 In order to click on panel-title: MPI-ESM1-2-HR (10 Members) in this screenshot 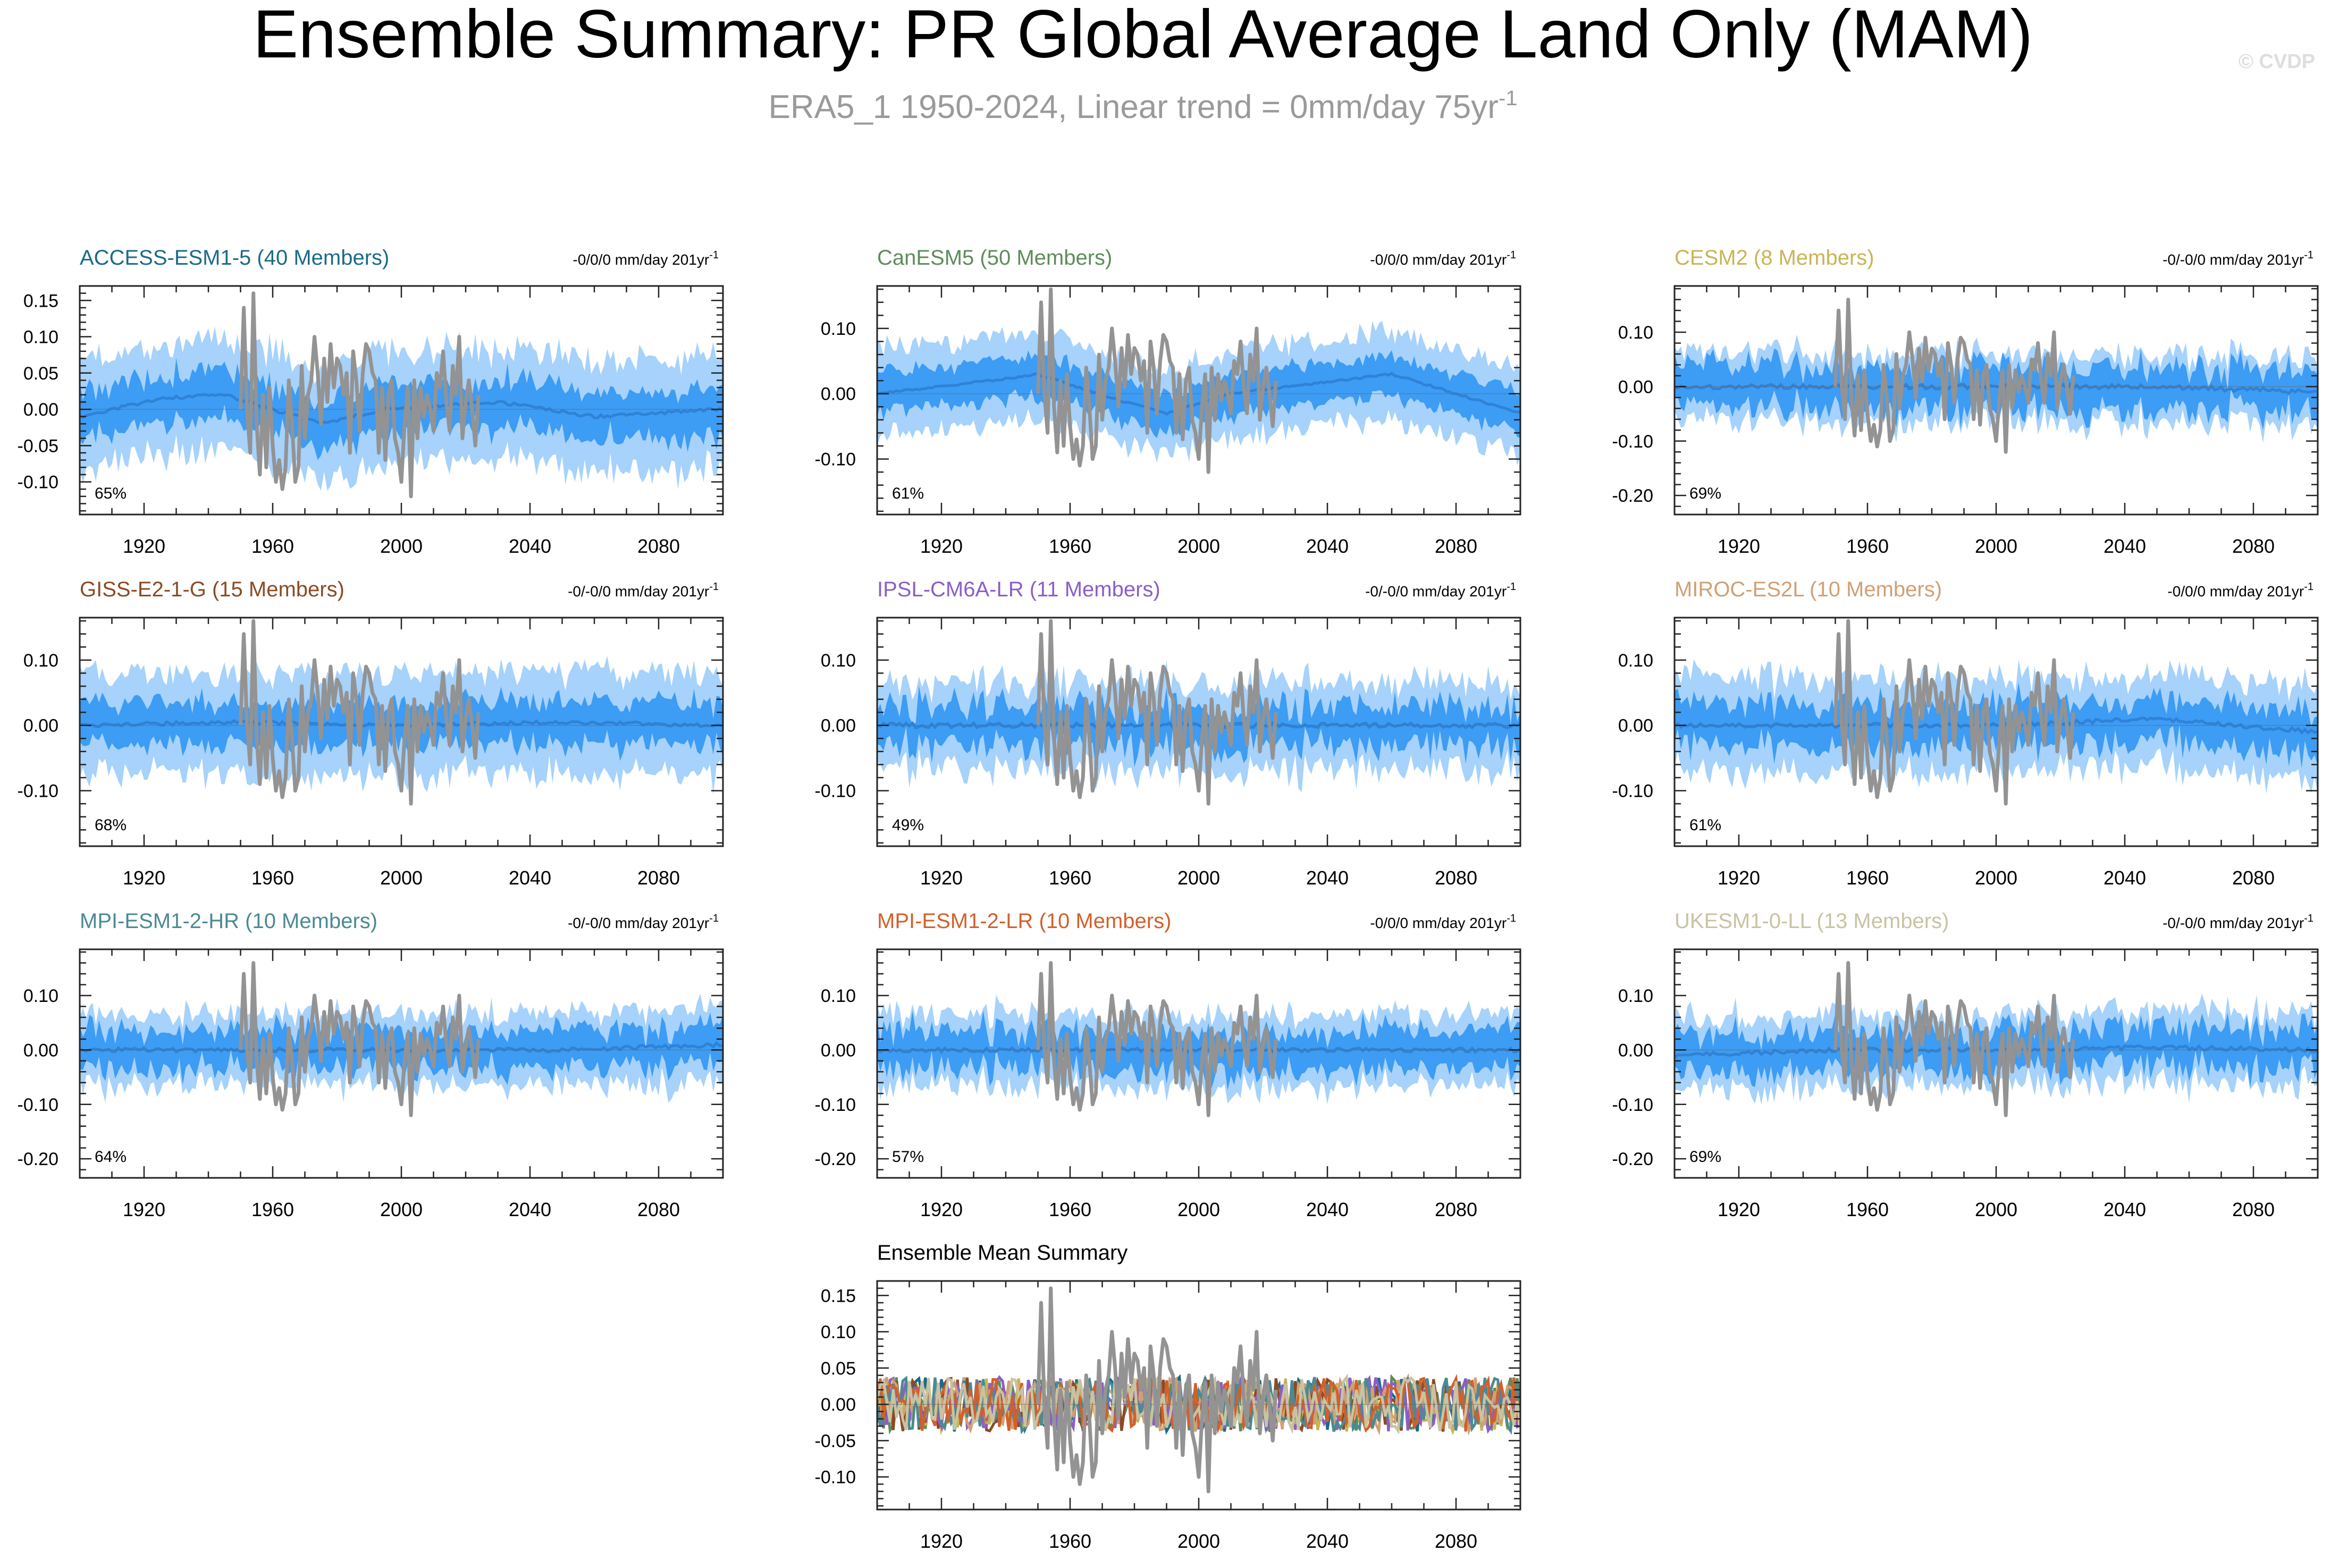, I will do `click(228, 921)`.